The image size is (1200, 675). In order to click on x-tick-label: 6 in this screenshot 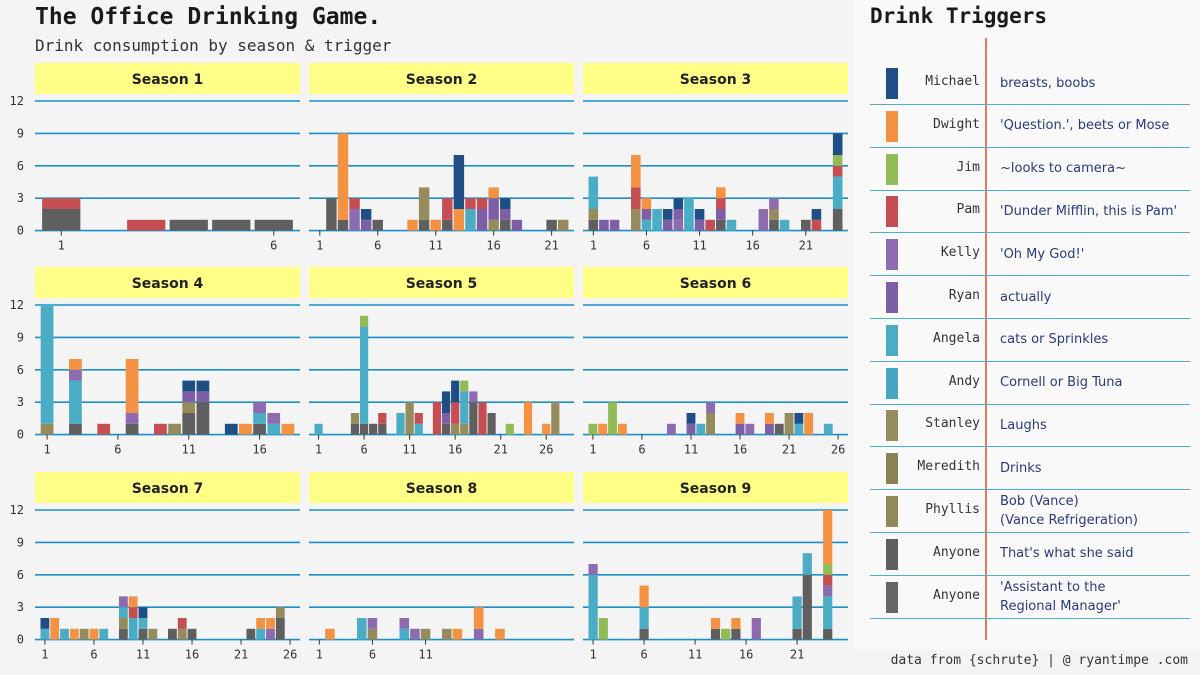, I will do `click(377, 246)`.